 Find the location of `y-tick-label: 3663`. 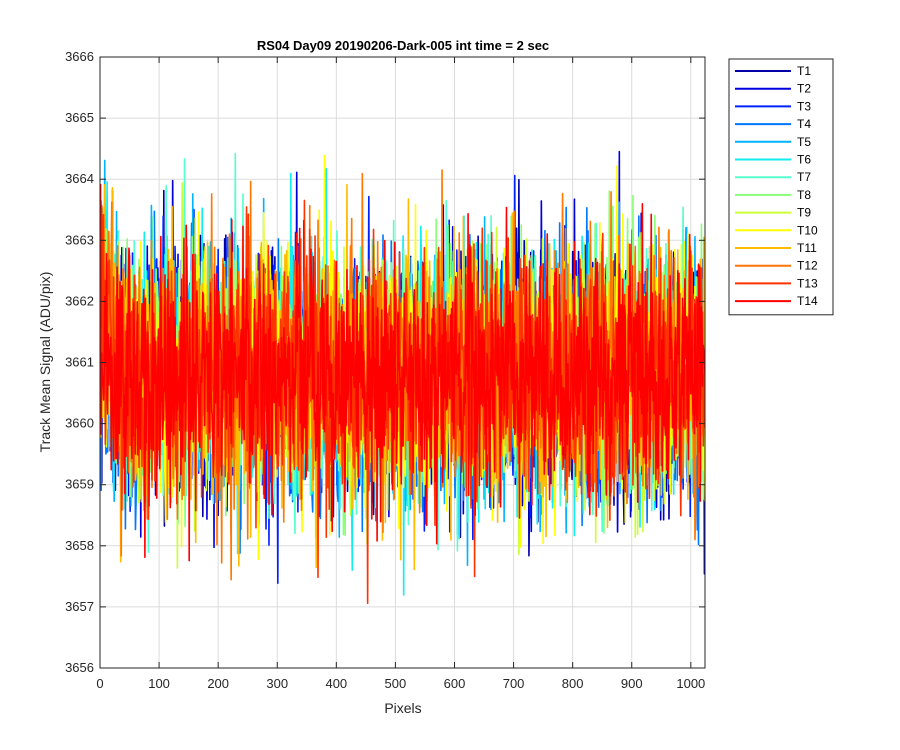

y-tick-label: 3663 is located at coordinates (79, 239).